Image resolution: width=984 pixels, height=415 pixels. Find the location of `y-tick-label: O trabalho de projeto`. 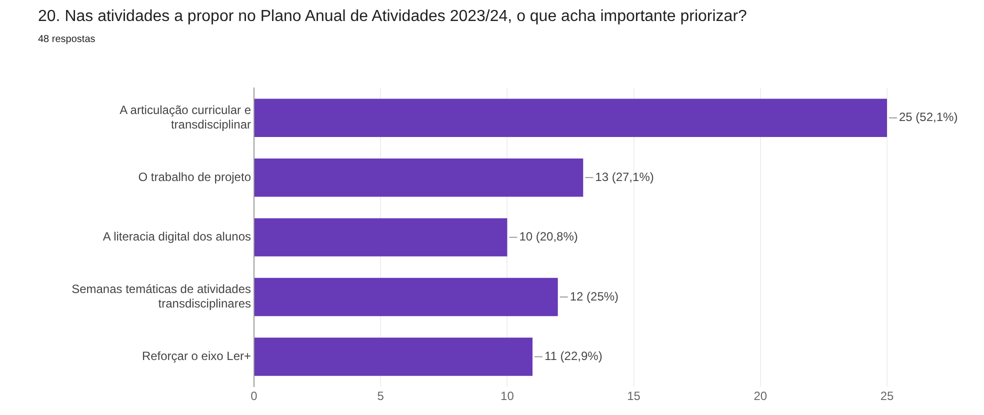

y-tick-label: O trabalho de projeto is located at coordinates (195, 177).